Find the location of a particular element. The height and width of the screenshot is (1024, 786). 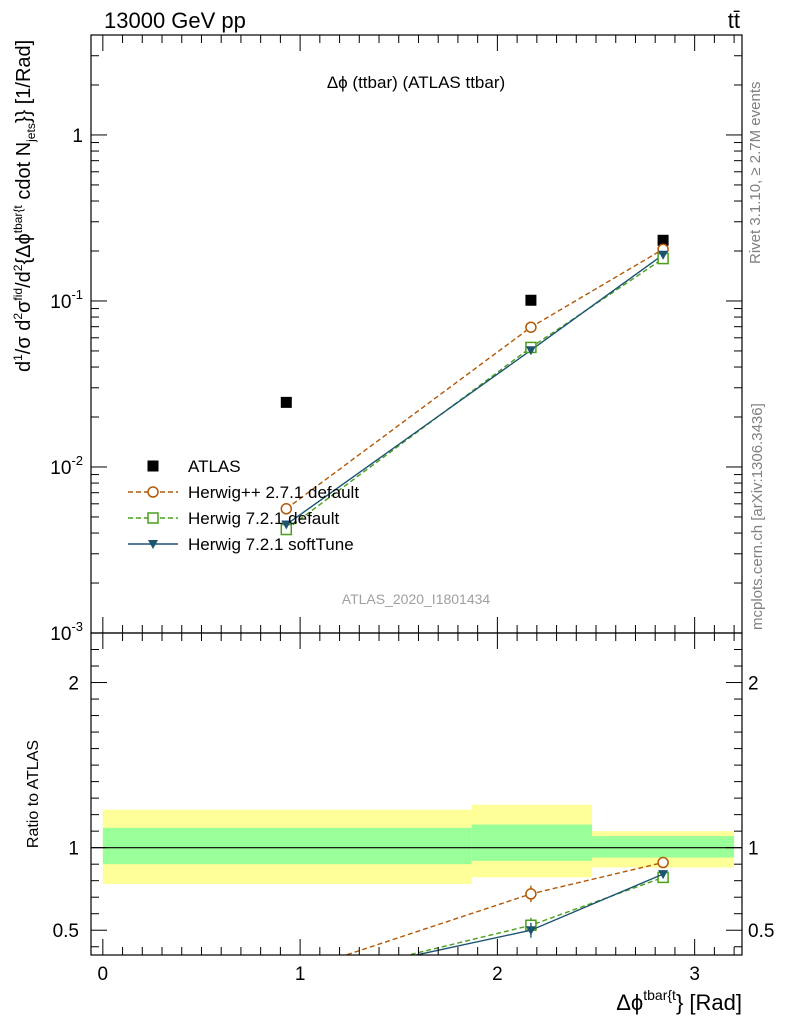

ratio-y-tick-label: 0.5 is located at coordinates (66, 931).